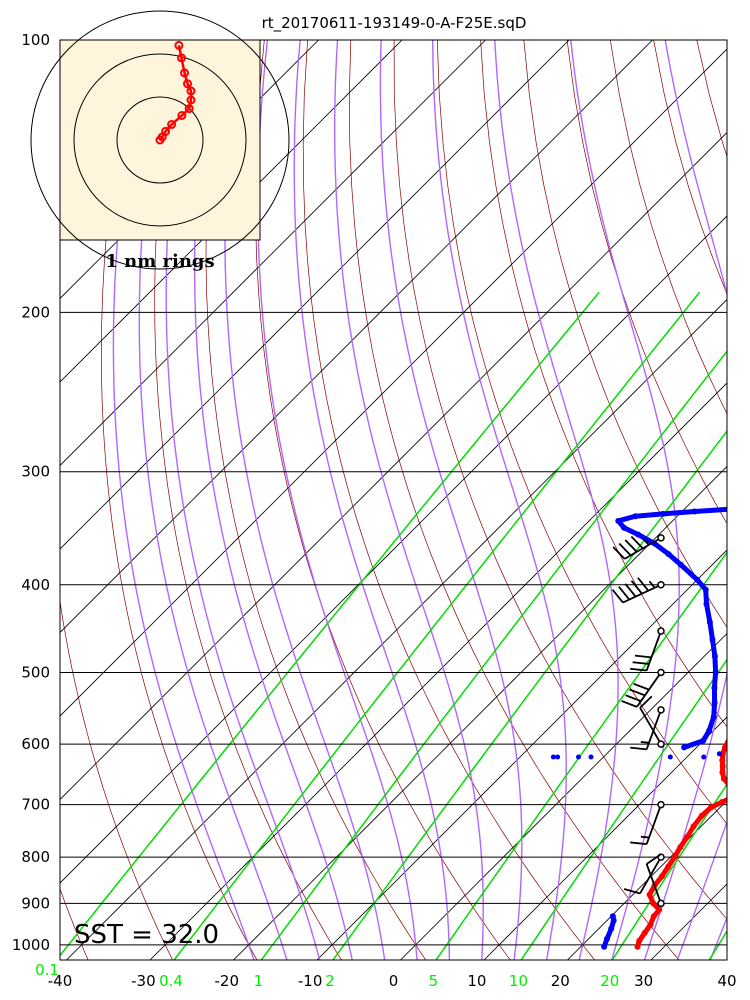 The height and width of the screenshot is (1000, 750). Describe the element at coordinates (394, 981) in the screenshot. I see `temperature-tick-label: 0` at that location.